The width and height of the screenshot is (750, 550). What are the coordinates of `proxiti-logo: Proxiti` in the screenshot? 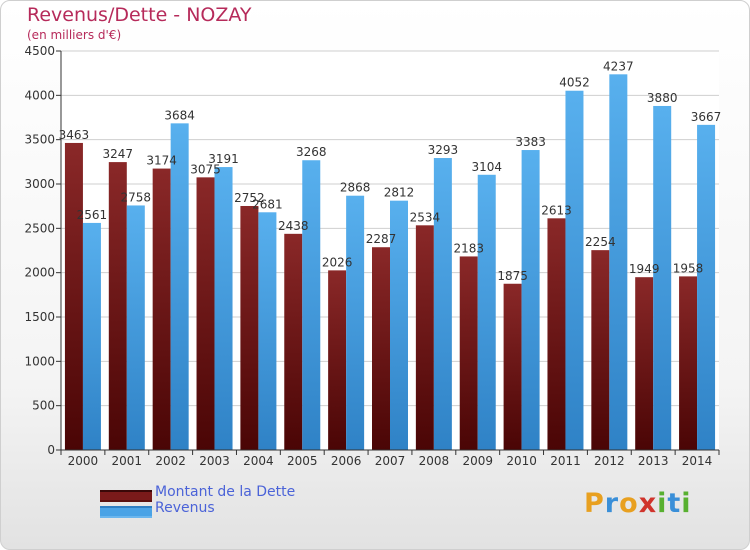 It's located at (638, 503).